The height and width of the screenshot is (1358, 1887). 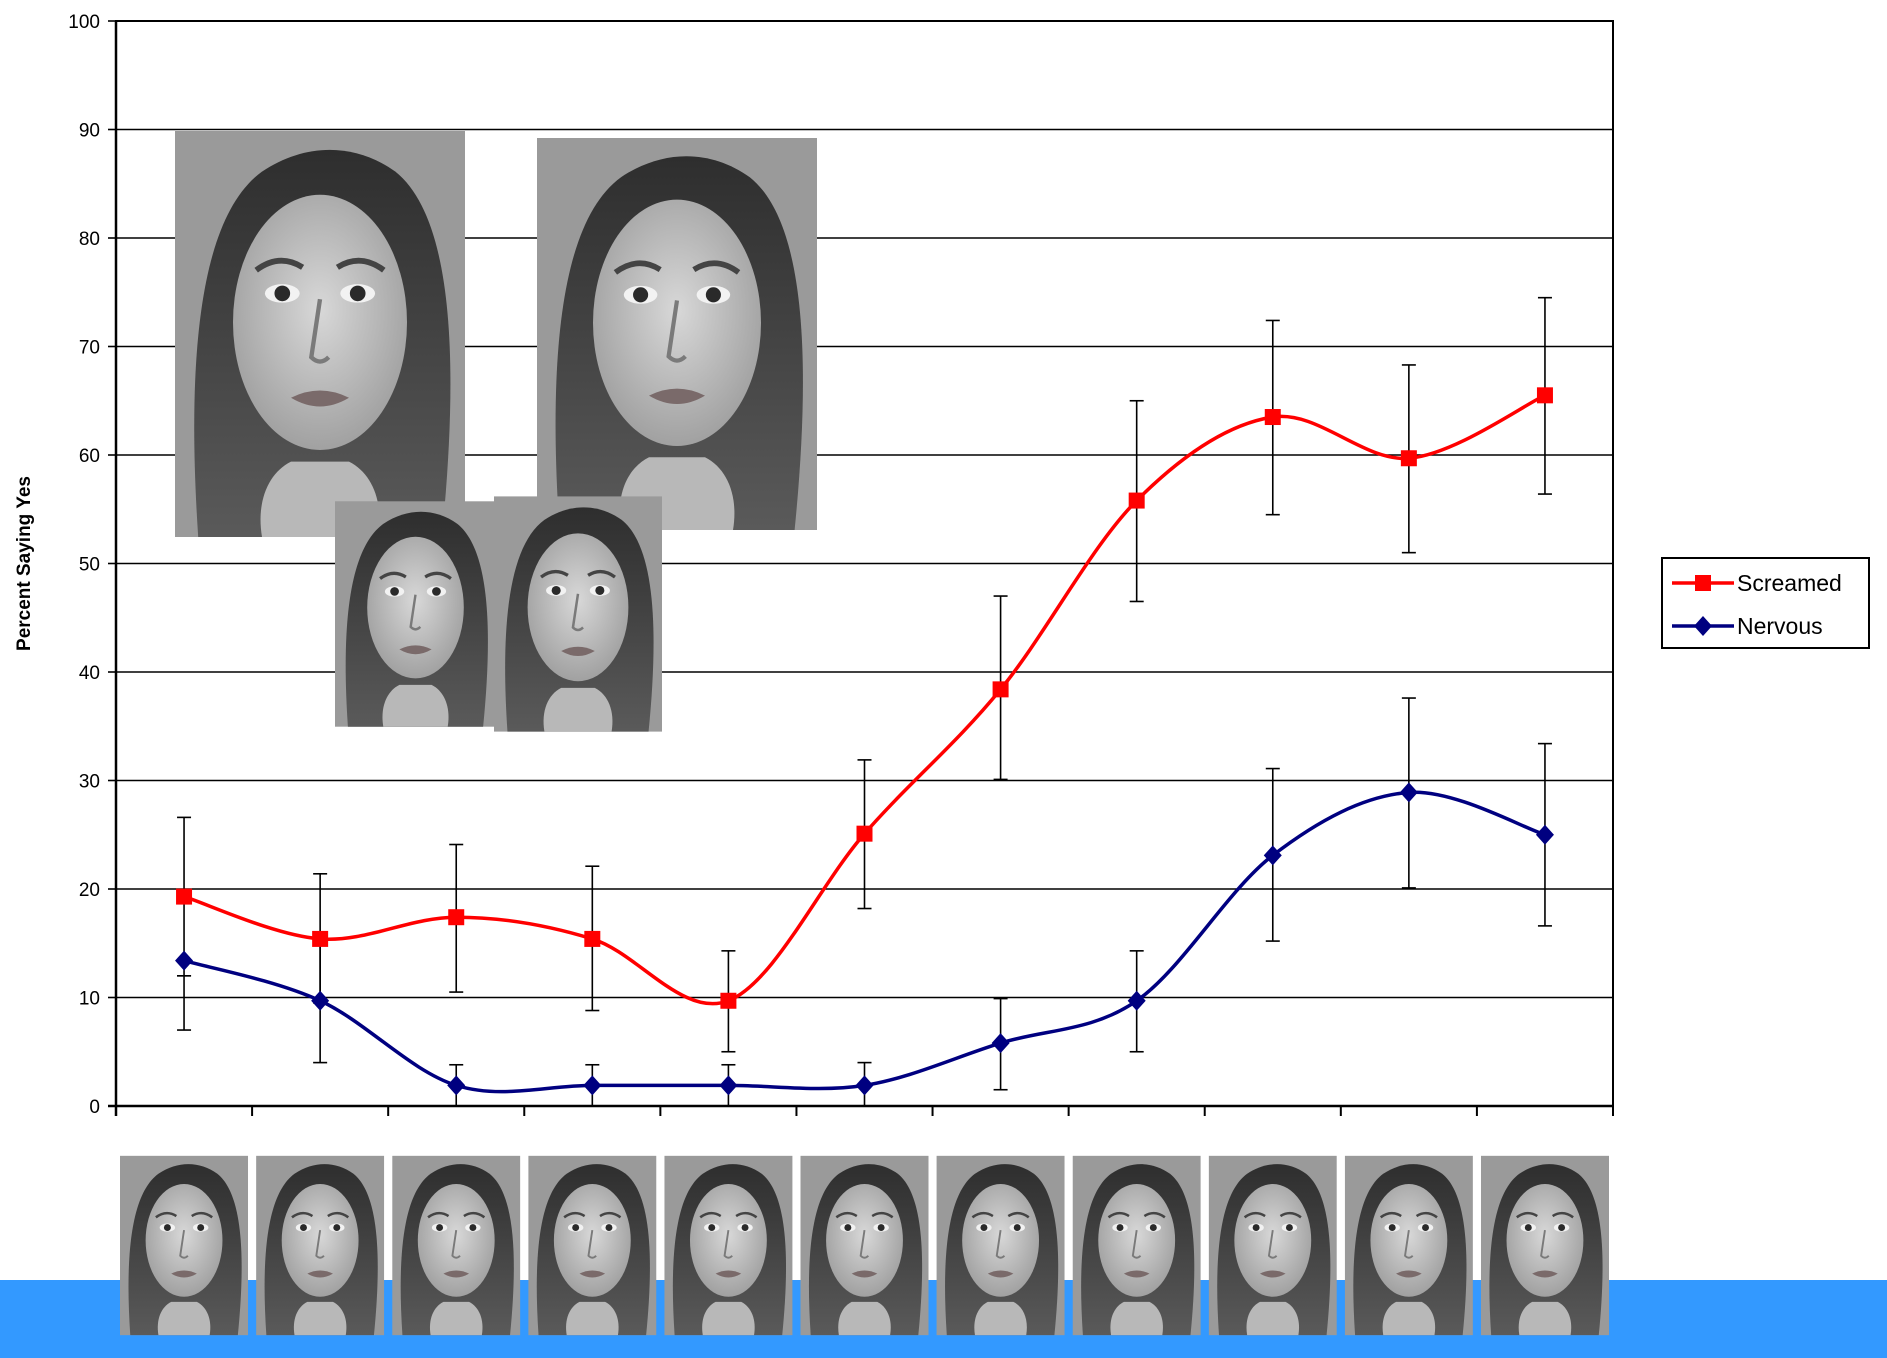 What do you see at coordinates (1703, 583) in the screenshot?
I see `legend-marker-square` at bounding box center [1703, 583].